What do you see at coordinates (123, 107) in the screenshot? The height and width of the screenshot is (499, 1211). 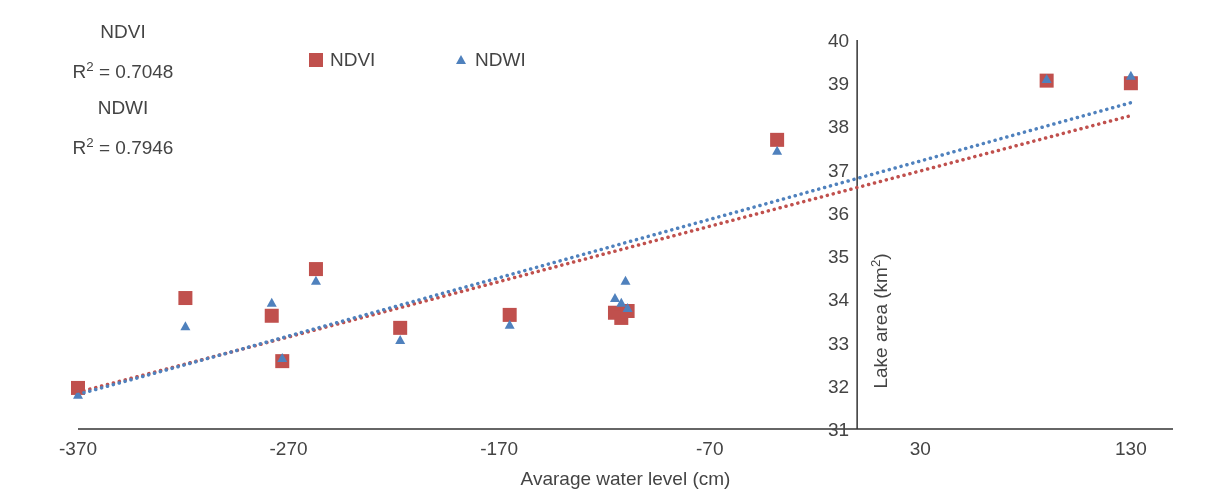 I see `annotation: NDWI` at bounding box center [123, 107].